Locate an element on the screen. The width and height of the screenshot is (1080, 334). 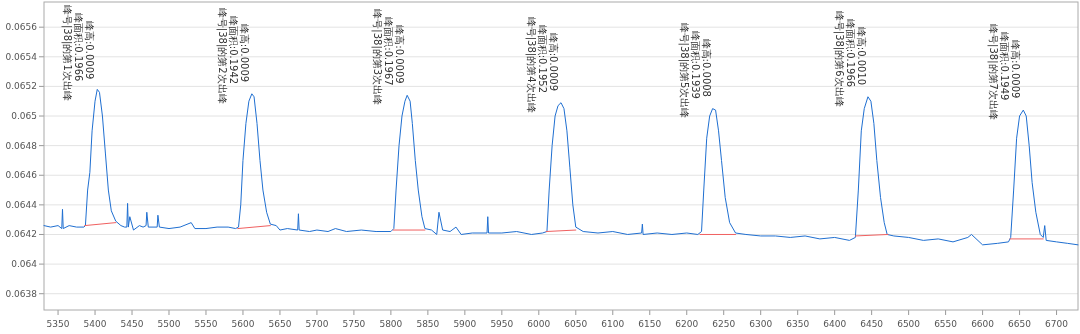
annotation: 峰号|38|的第7次出峰 is located at coordinates (993, 72).